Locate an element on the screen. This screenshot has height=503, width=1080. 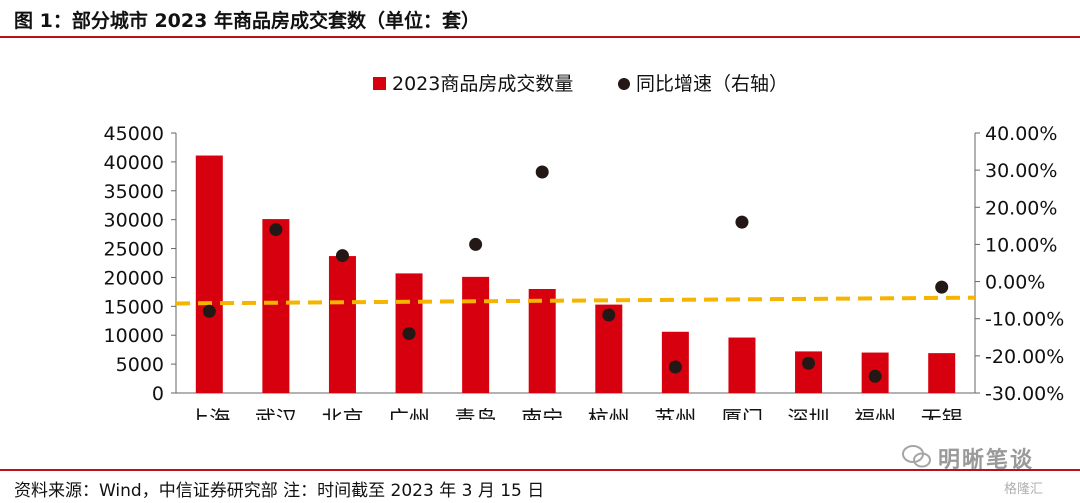
left-tick-label: 45000 is located at coordinates (134, 134).